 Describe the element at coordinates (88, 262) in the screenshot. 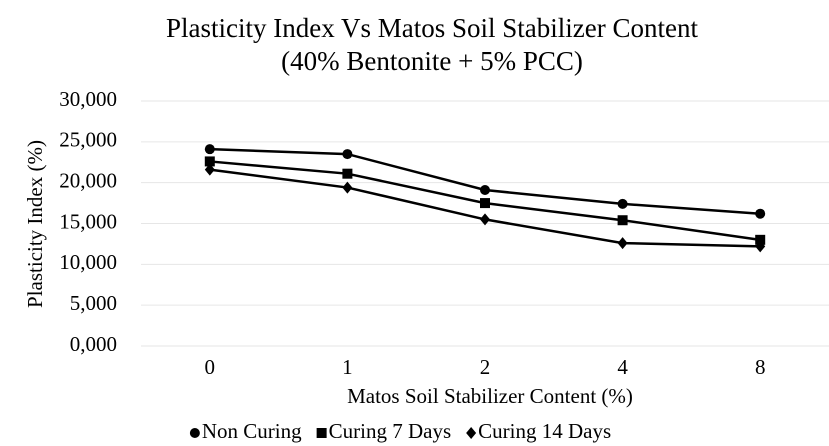

I see `y-tick-label: 10,000` at that location.